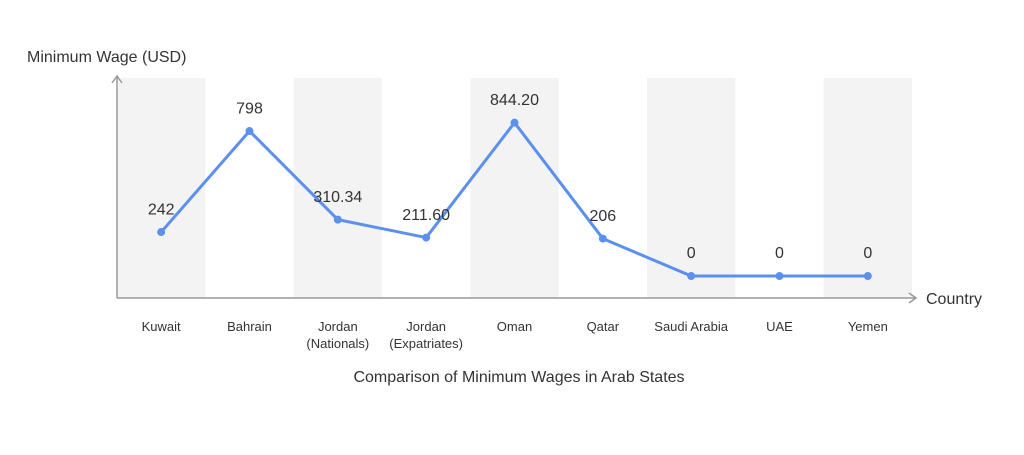 Image resolution: width=1024 pixels, height=455 pixels. Describe the element at coordinates (426, 335) in the screenshot. I see `x-tick-label: Jordan (Expatriates)` at that location.